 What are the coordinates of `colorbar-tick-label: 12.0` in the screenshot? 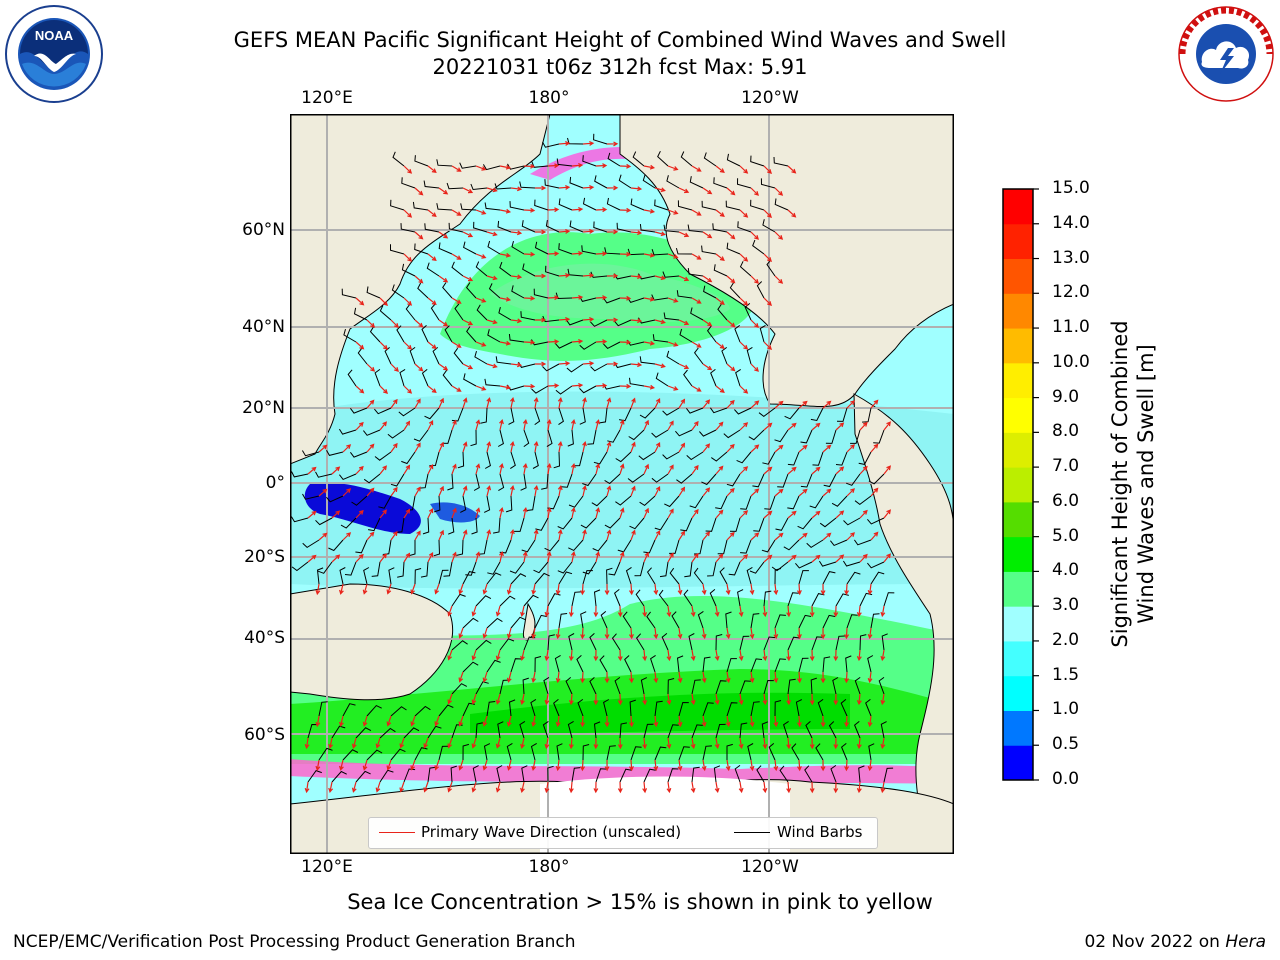 It's located at (1071, 292).